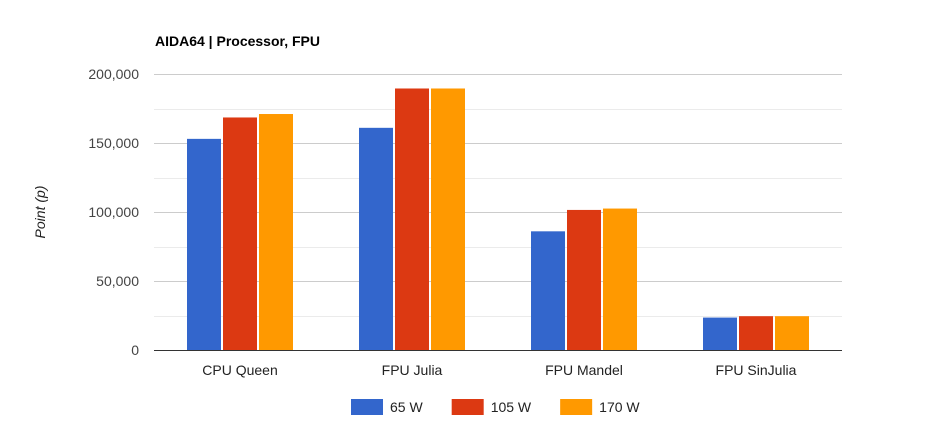  Describe the element at coordinates (619, 407) in the screenshot. I see `legend-label: 170 W` at that location.